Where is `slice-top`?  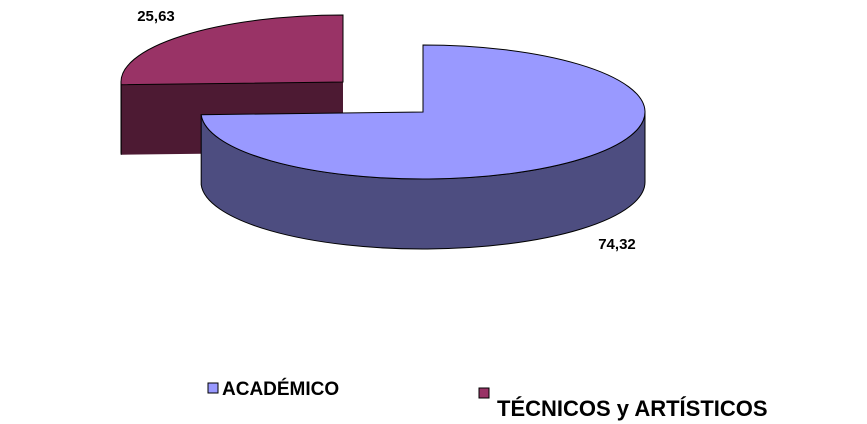 slice-top is located at coordinates (232, 50).